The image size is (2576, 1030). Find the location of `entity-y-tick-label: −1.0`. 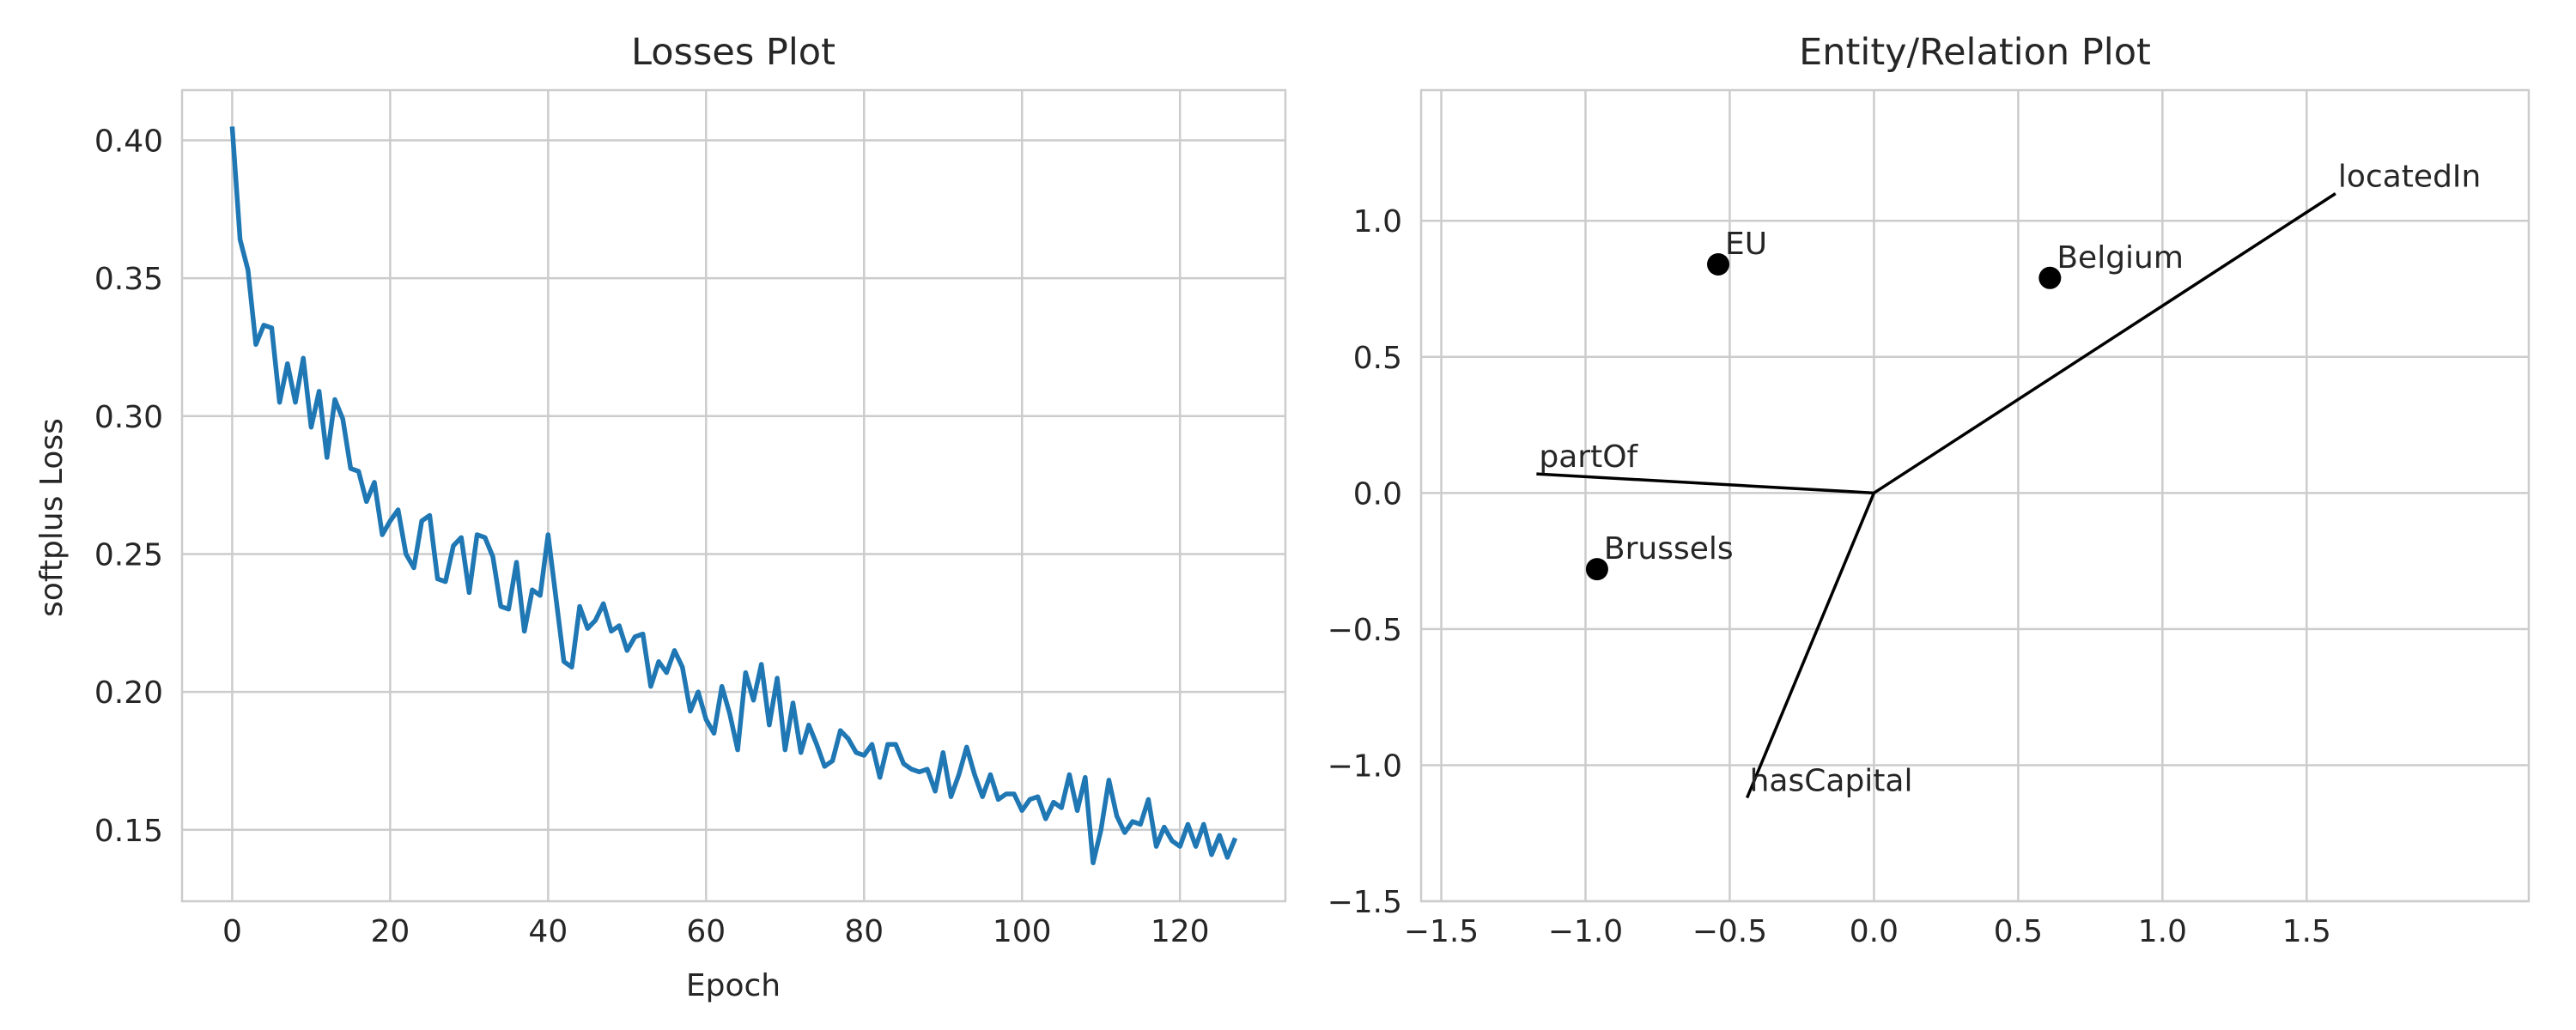

entity-y-tick-label: −1.0 is located at coordinates (1364, 766).